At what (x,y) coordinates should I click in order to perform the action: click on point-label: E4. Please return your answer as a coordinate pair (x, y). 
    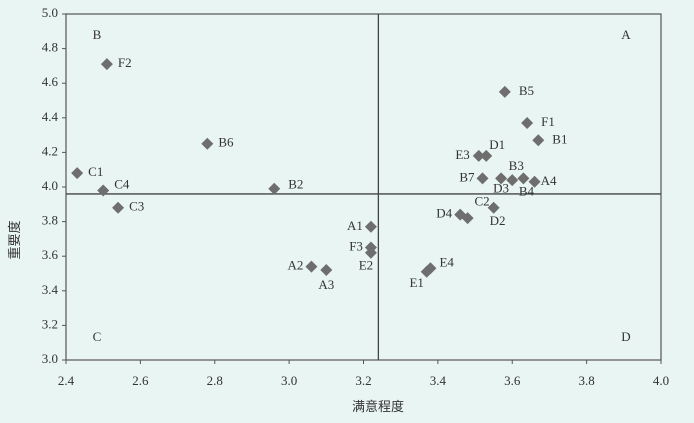
    Looking at the image, I should click on (446, 261).